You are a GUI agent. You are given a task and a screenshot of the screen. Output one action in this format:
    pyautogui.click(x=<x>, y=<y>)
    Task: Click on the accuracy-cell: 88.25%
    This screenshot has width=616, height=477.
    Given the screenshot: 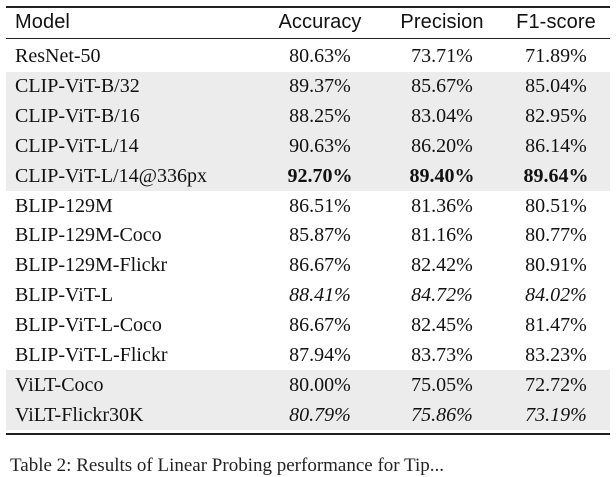 What is the action you would take?
    pyautogui.click(x=320, y=115)
    